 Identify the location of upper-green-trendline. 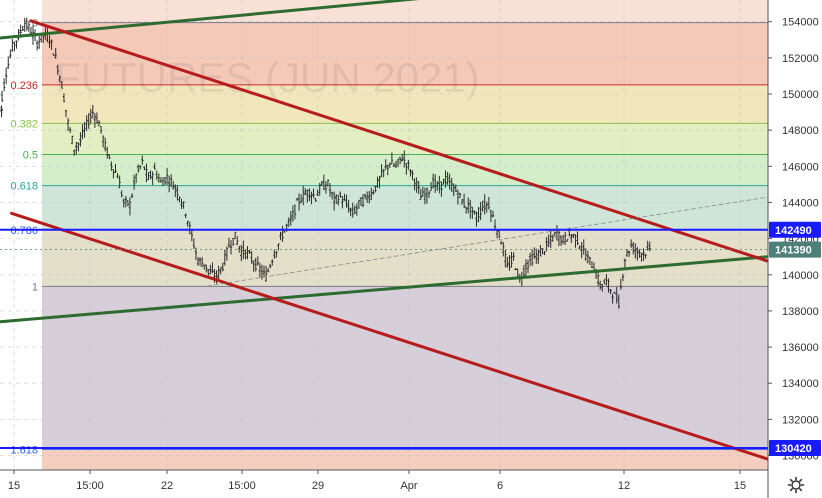
(384, 20).